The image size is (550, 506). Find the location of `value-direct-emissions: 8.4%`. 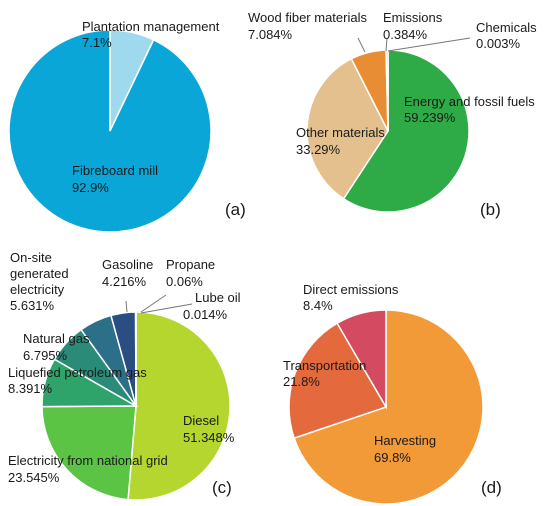

value-direct-emissions: 8.4% is located at coordinates (318, 305).